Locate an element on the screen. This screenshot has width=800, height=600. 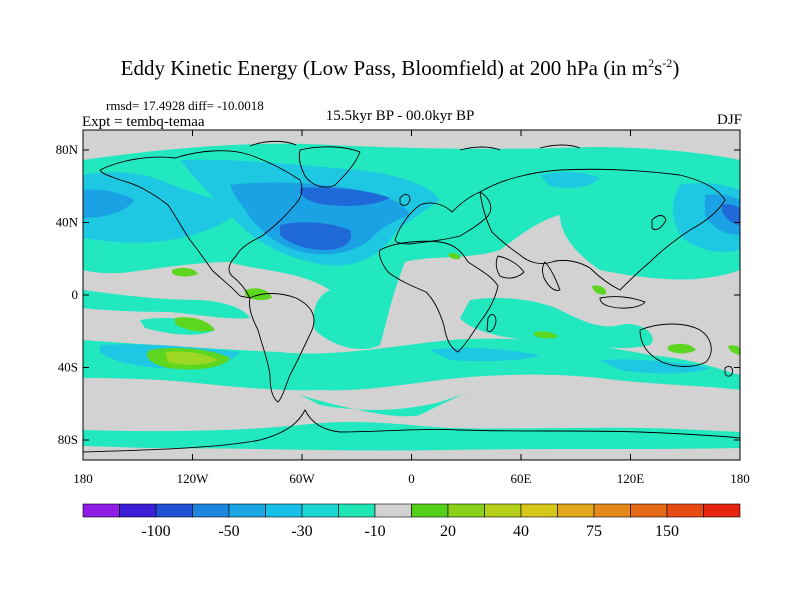
y-tick-label: 80N is located at coordinates (67, 149).